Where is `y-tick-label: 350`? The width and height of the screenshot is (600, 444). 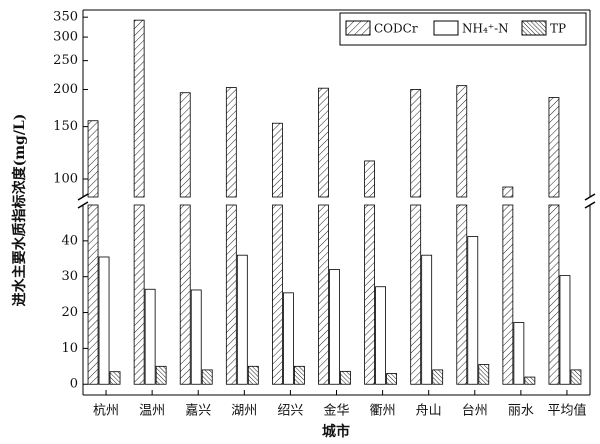 y-tick-label: 350 is located at coordinates (65, 17).